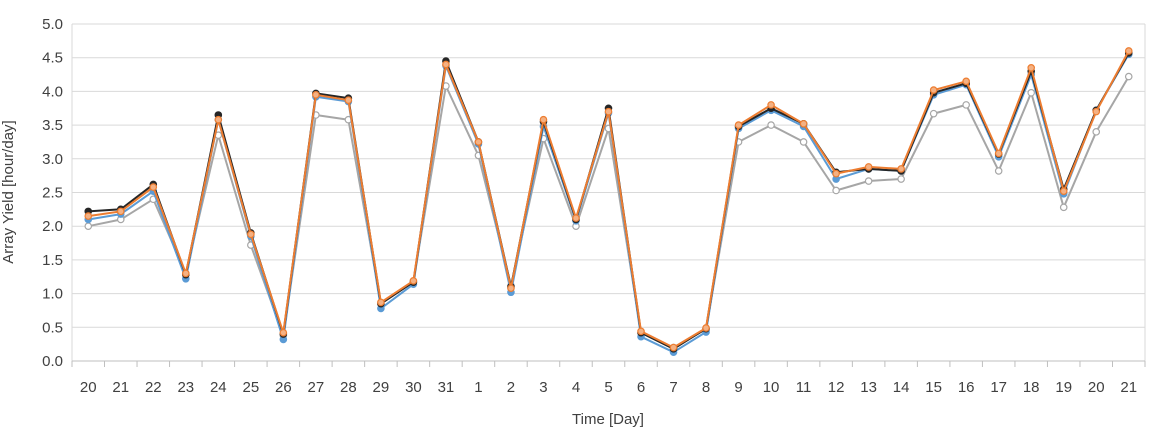 The height and width of the screenshot is (433, 1149). I want to click on x-tick-label: 19, so click(1063, 387).